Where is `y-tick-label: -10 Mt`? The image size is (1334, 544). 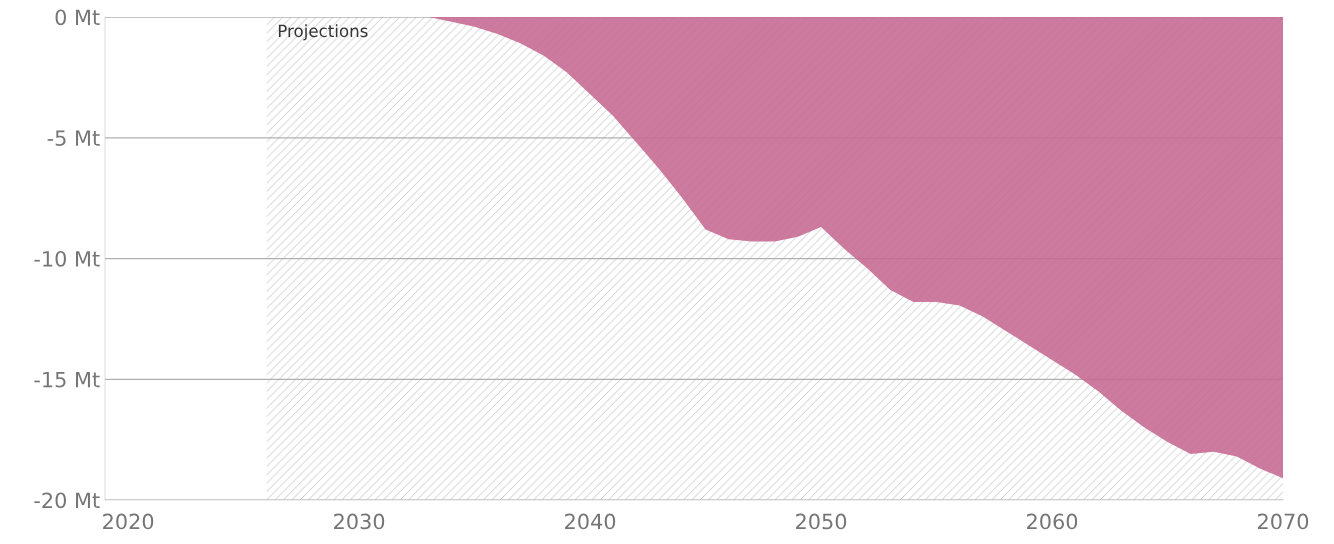 y-tick-label: -10 Mt is located at coordinates (67, 258).